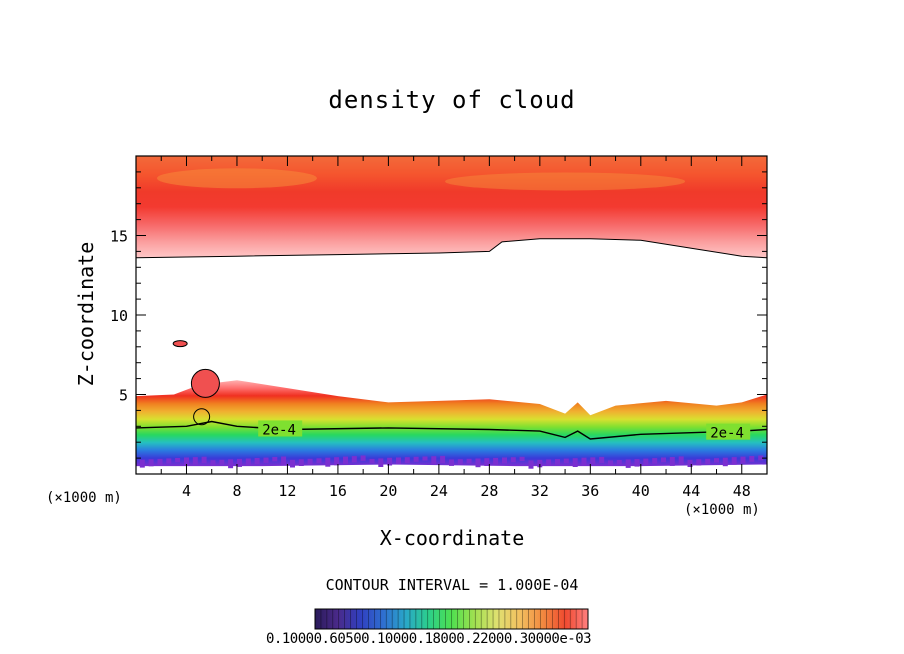  I want to click on x-tick-label: 48, so click(742, 491).